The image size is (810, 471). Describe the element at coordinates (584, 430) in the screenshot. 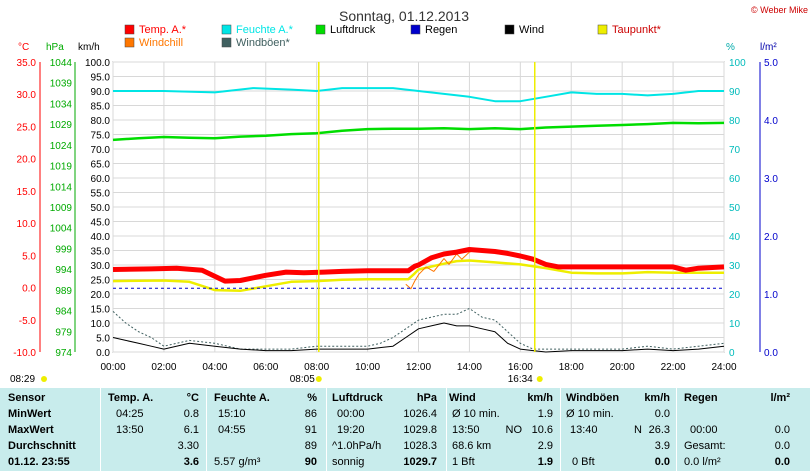

I see `gusts-max-time: 13:40` at that location.